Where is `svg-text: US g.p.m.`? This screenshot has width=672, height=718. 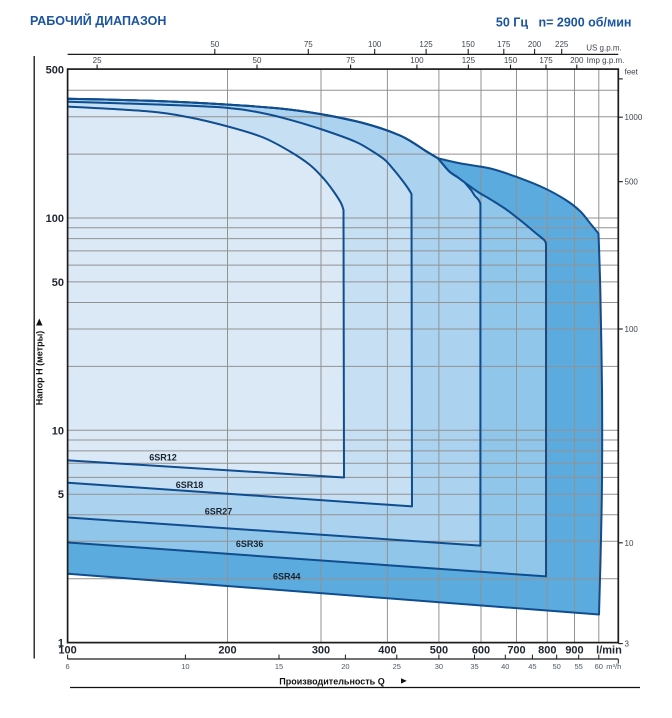
svg-text: US g.p.m. is located at coordinates (604, 48).